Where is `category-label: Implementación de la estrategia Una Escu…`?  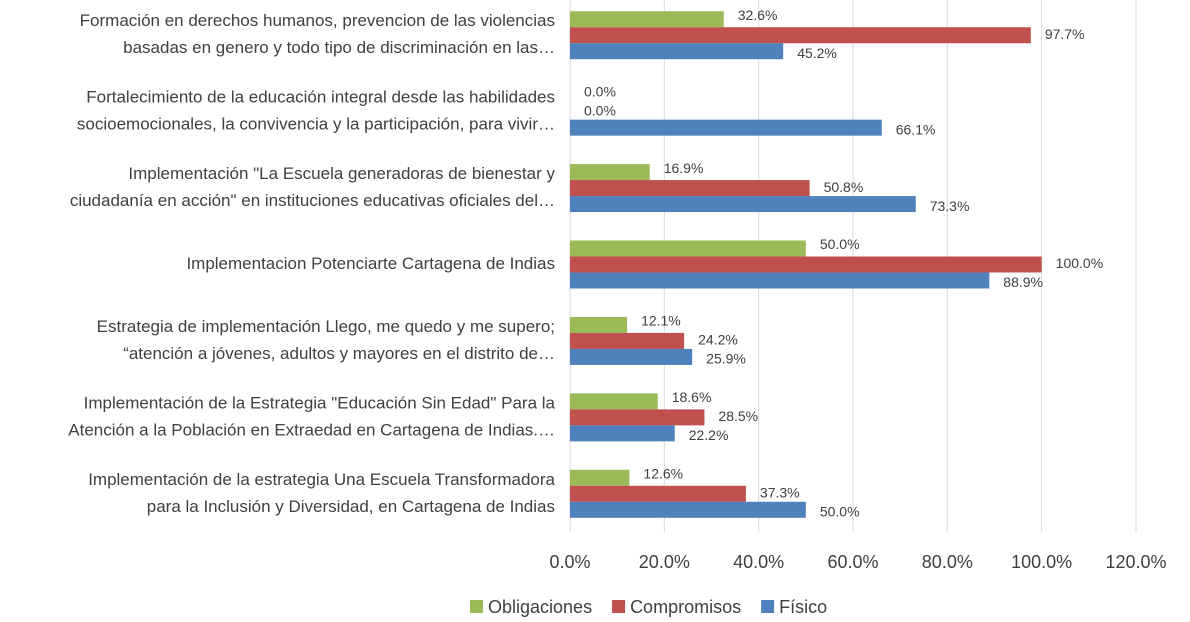
category-label: Implementación de la estrategia Una Escu… is located at coordinates (321, 479).